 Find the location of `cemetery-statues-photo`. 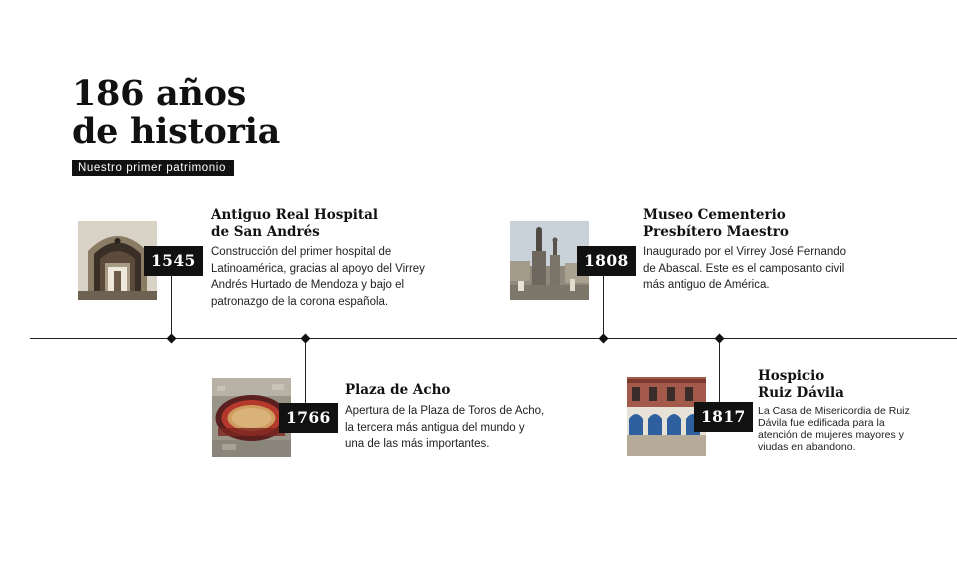

cemetery-statues-photo is located at coordinates (549, 260).